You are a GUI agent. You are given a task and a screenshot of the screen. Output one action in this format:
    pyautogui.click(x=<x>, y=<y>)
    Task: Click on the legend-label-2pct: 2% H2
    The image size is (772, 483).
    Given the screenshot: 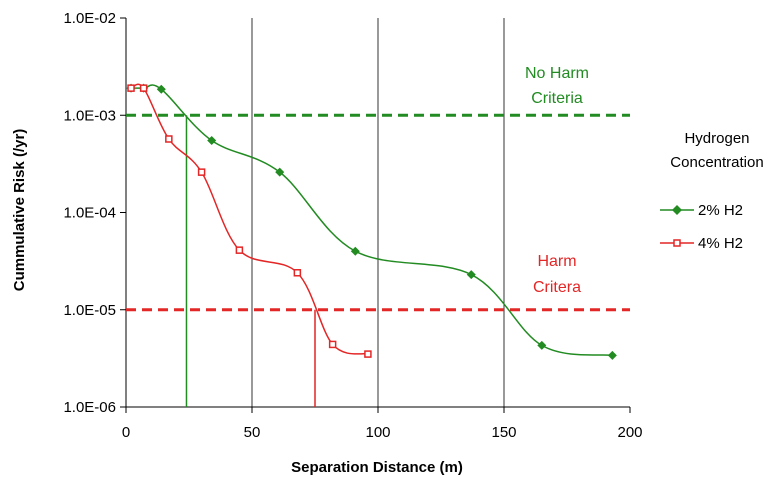 What is the action you would take?
    pyautogui.click(x=720, y=210)
    